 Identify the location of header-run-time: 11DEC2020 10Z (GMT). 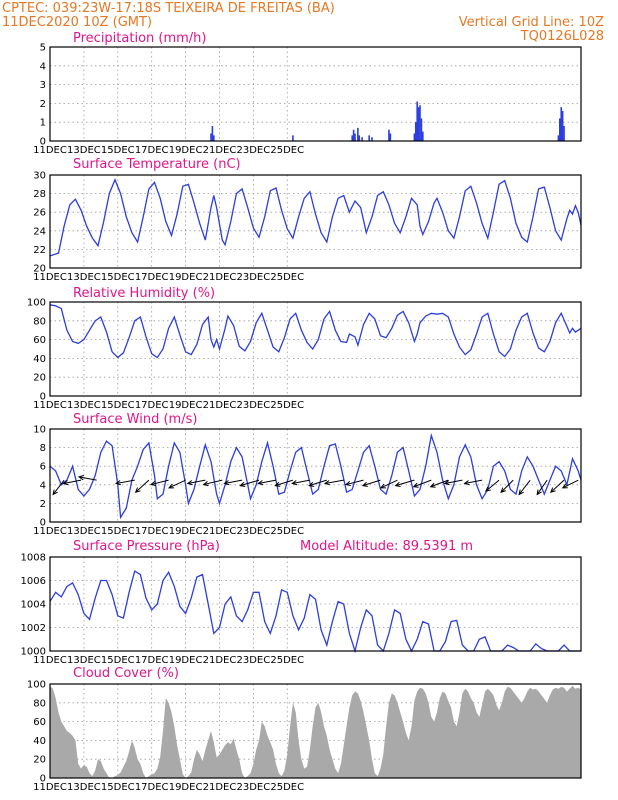
(77, 22).